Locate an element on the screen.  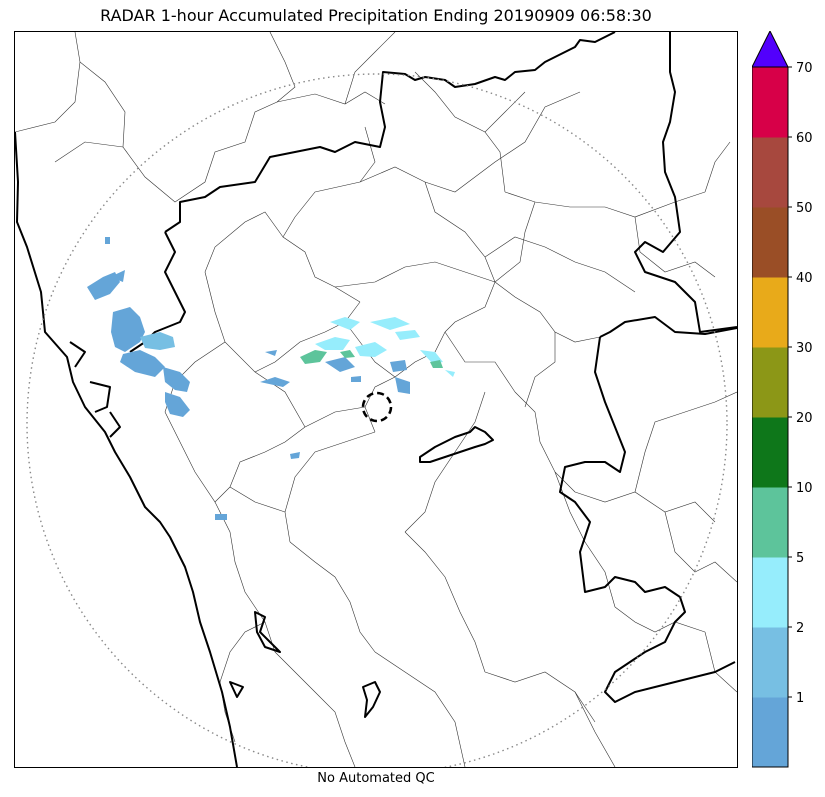
colorbar-tick-label: 5 is located at coordinates (800, 558).